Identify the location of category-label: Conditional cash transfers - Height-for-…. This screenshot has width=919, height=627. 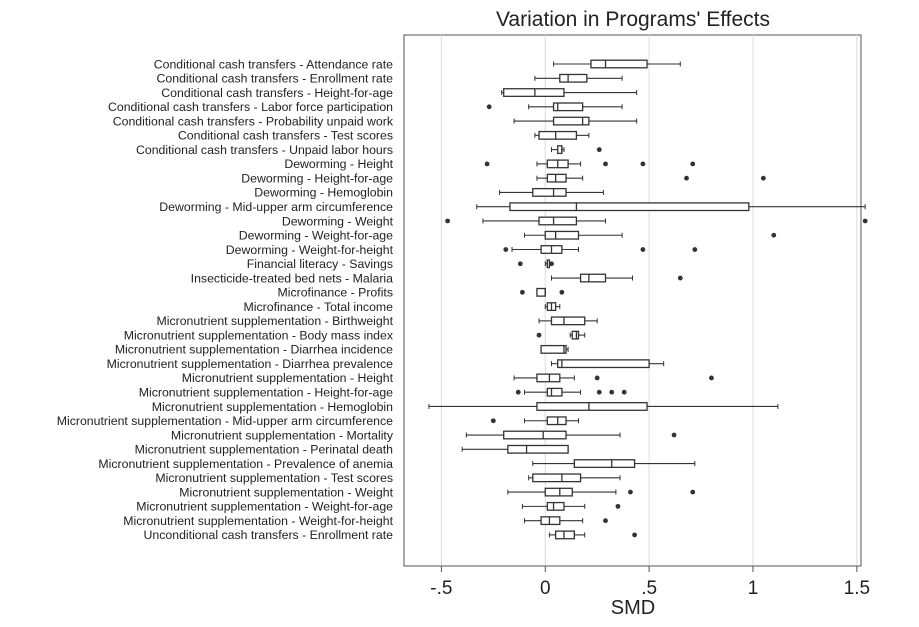
(277, 93).